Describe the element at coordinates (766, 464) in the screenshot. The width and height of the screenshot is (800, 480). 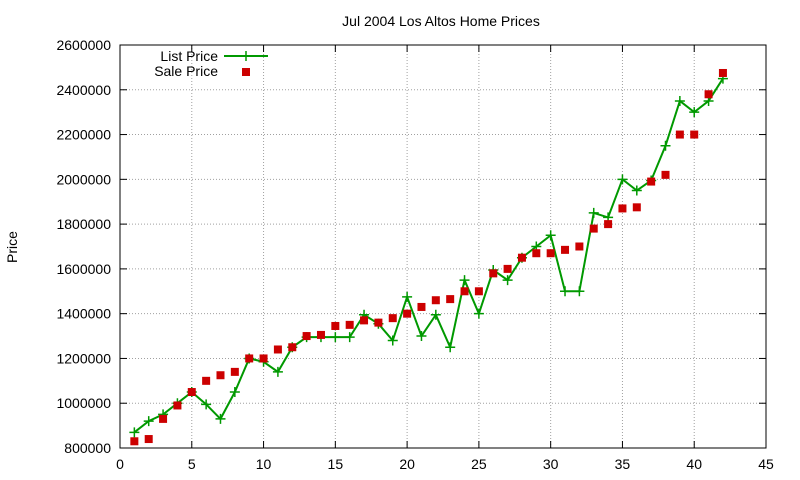
I see `x-tick-label: 45` at that location.